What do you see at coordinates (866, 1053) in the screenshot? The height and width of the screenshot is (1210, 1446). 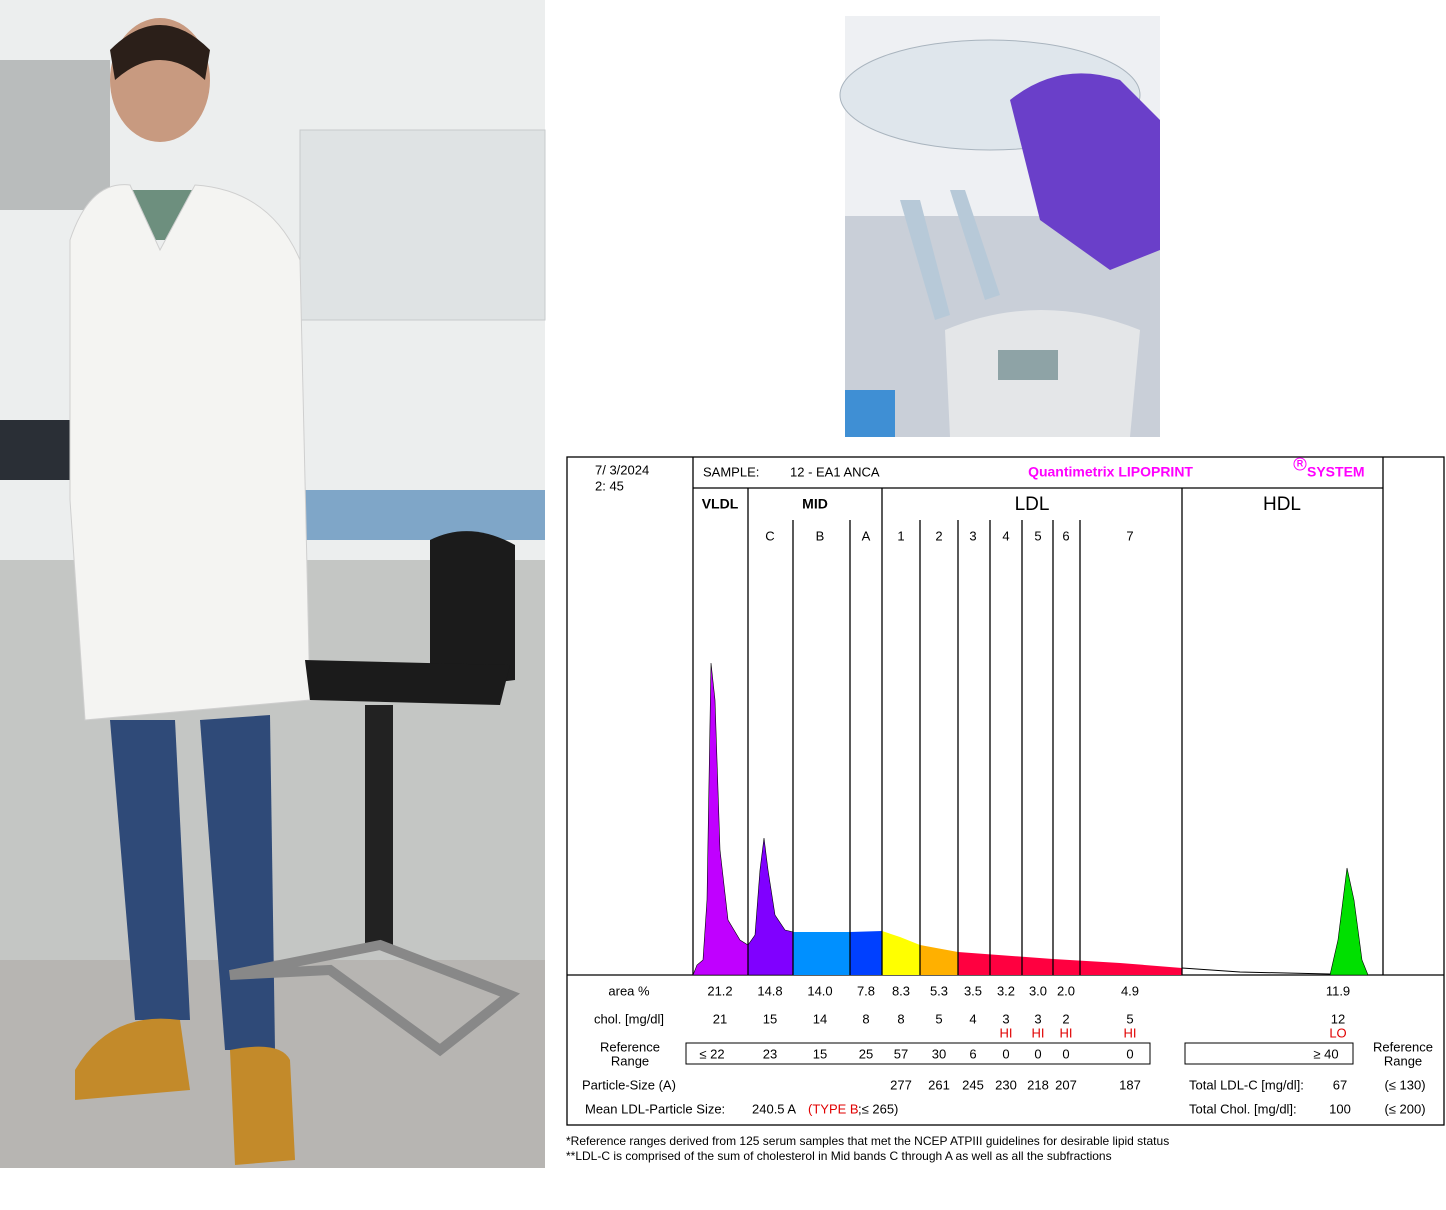 I see `reference-value: 25` at bounding box center [866, 1053].